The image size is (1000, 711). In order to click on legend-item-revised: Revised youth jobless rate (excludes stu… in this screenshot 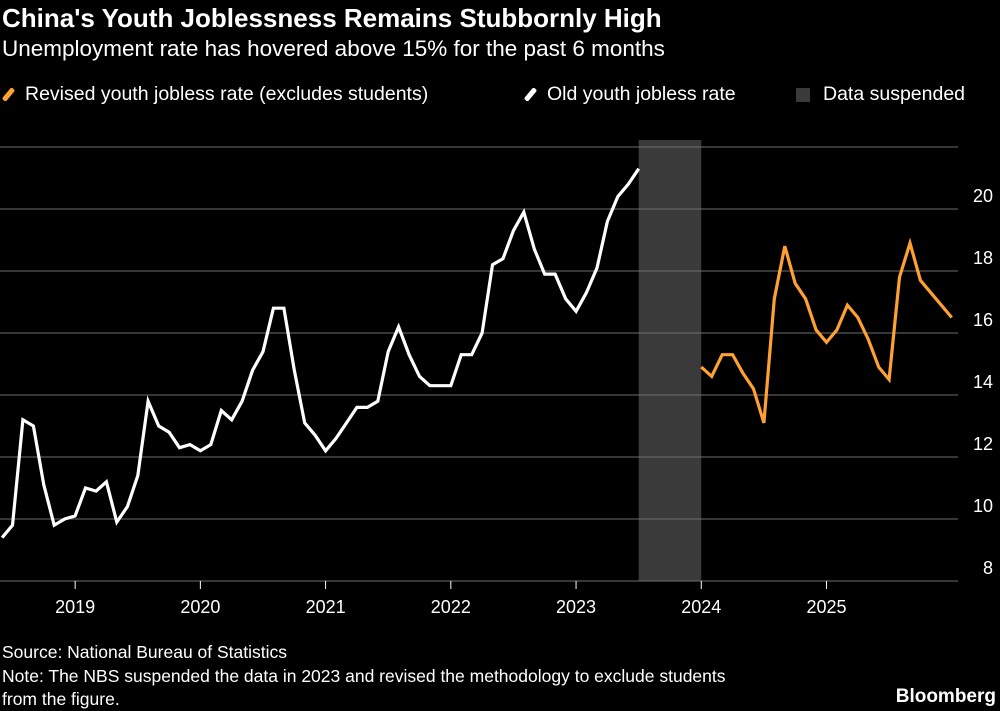, I will do `click(215, 94)`.